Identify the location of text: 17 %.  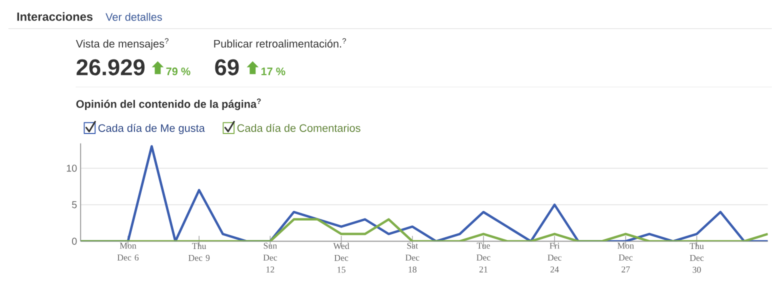
(273, 72).